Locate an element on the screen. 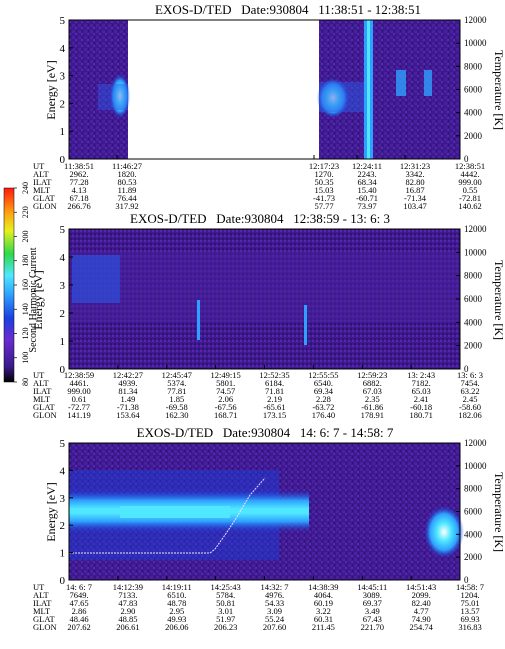 The height and width of the screenshot is (649, 505). panel-1-band-right is located at coordinates (343, 97).